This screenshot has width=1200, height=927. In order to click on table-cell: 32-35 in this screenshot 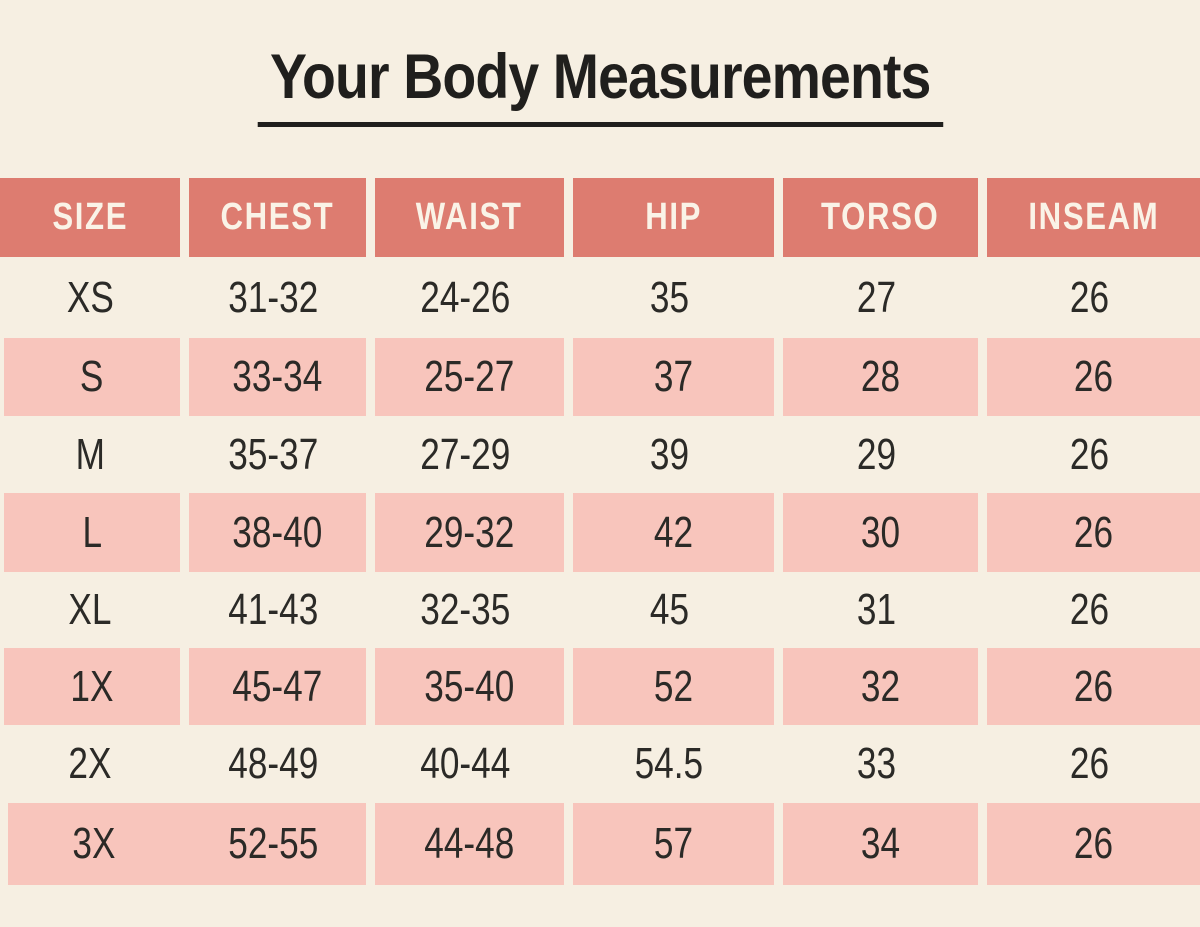, I will do `click(465, 610)`.